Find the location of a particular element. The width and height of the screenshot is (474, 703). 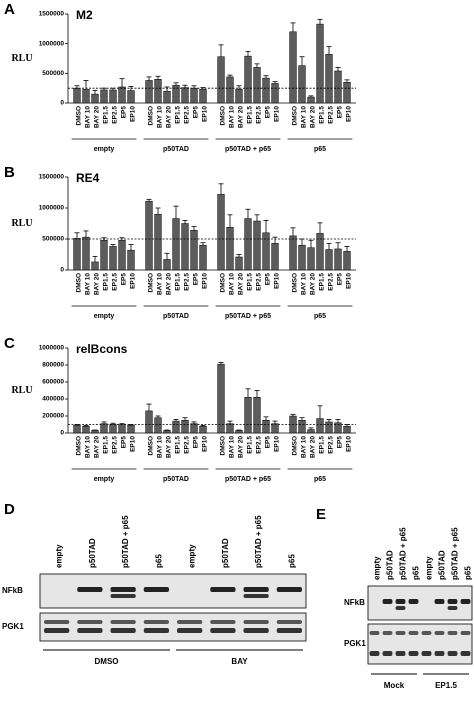

y-tick-label: 400000 is located at coordinates (53, 399).